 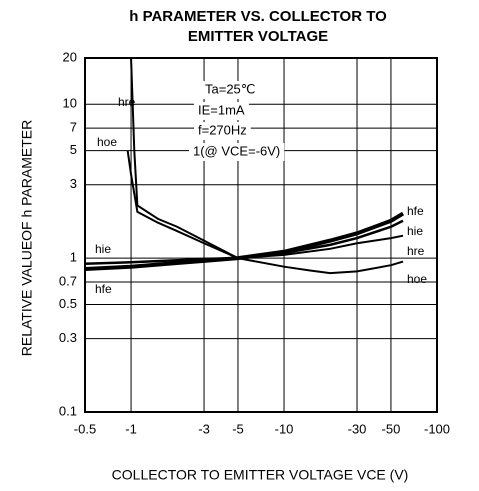 What do you see at coordinates (391, 428) in the screenshot?
I see `x-tick-label: -50` at bounding box center [391, 428].